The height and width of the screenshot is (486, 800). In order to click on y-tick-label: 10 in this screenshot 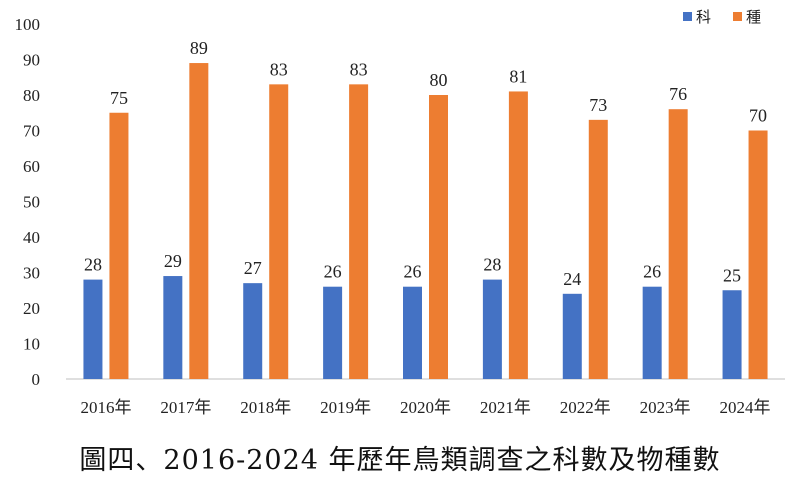, I will do `click(31, 344)`.